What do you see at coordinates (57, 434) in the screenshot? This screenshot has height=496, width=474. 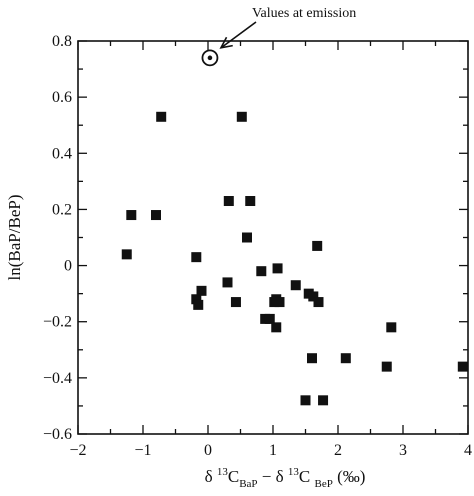 I see `y-tick-label: −0.6` at bounding box center [57, 434].